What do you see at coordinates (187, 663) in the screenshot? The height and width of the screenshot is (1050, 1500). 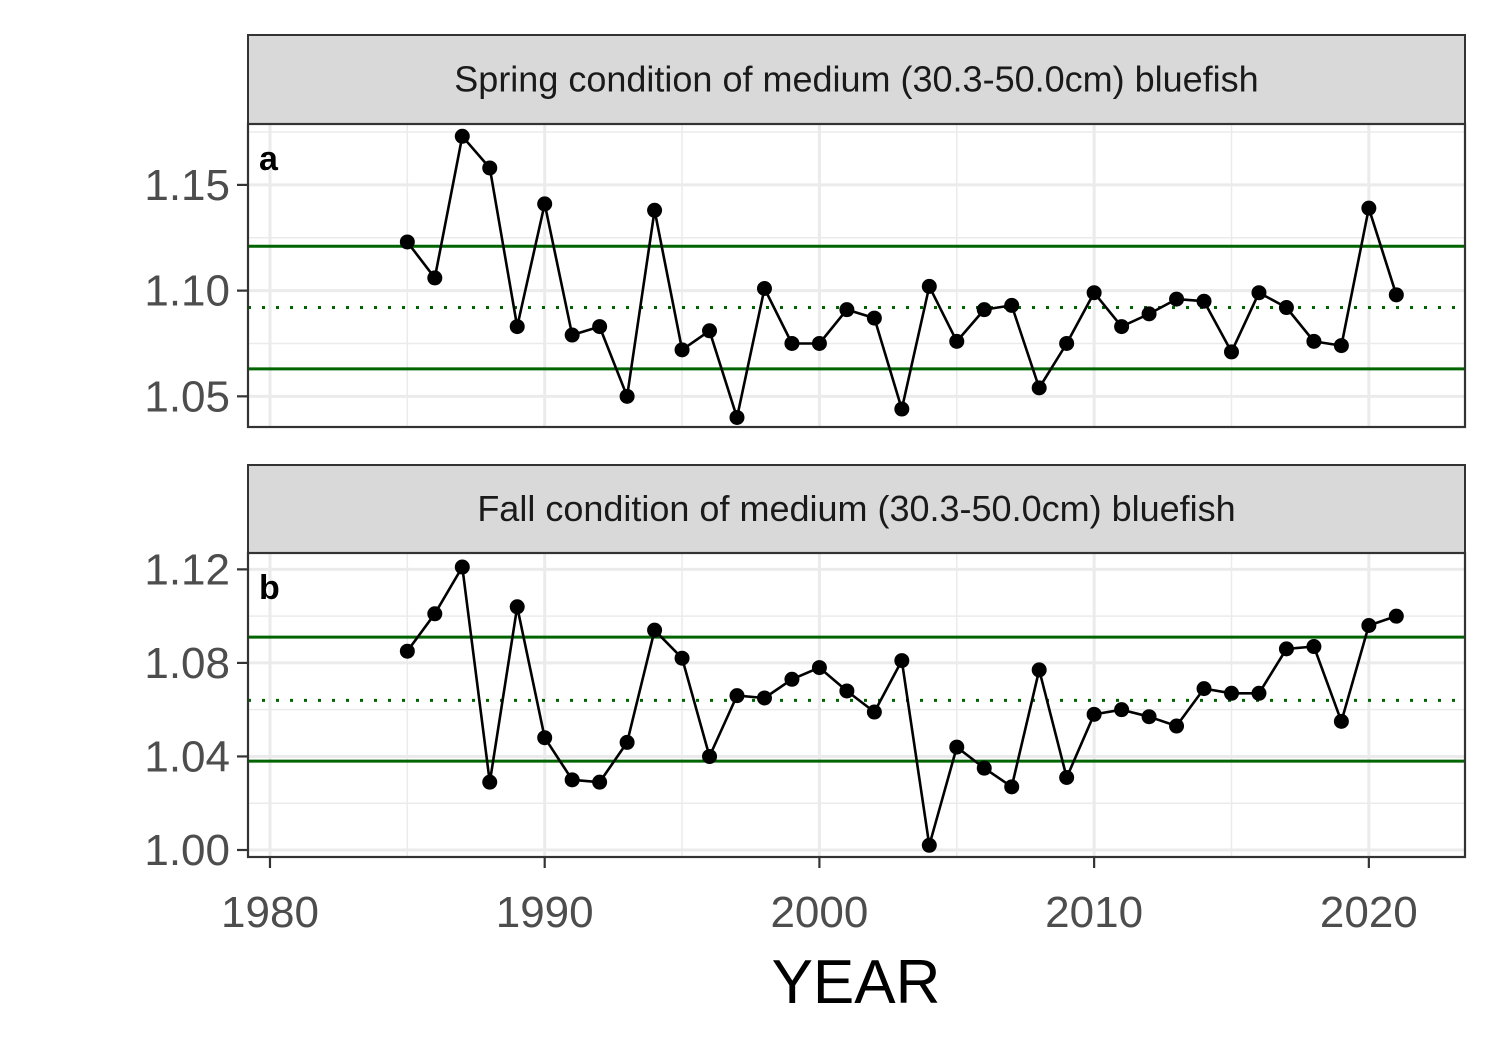 I see `y-tick-label: 1.08` at bounding box center [187, 663].